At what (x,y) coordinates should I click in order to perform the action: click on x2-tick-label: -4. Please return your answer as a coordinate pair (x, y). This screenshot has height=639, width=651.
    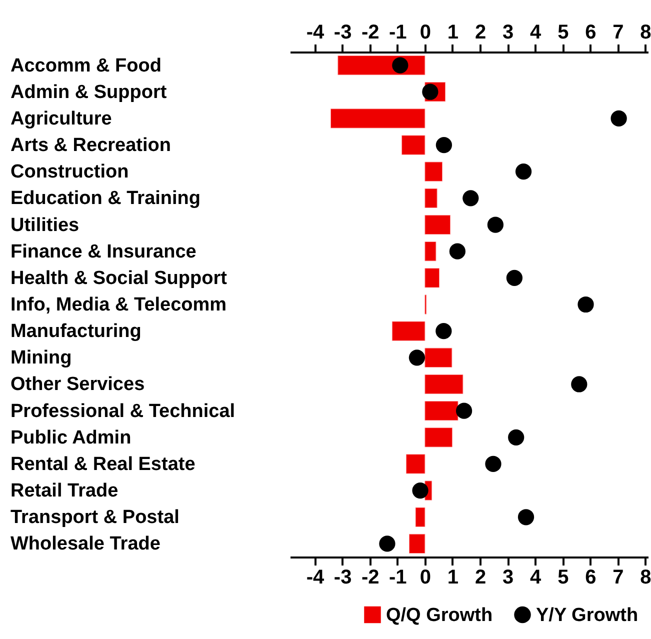
    Looking at the image, I should click on (316, 577).